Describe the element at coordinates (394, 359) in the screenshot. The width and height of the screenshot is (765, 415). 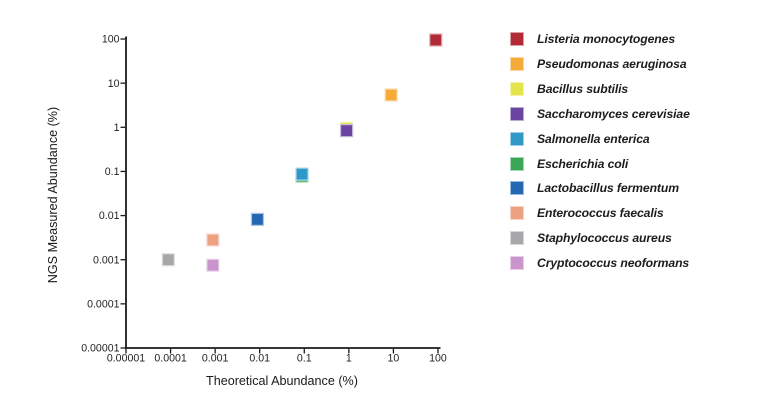
I see `x-tick-label: 10` at that location.